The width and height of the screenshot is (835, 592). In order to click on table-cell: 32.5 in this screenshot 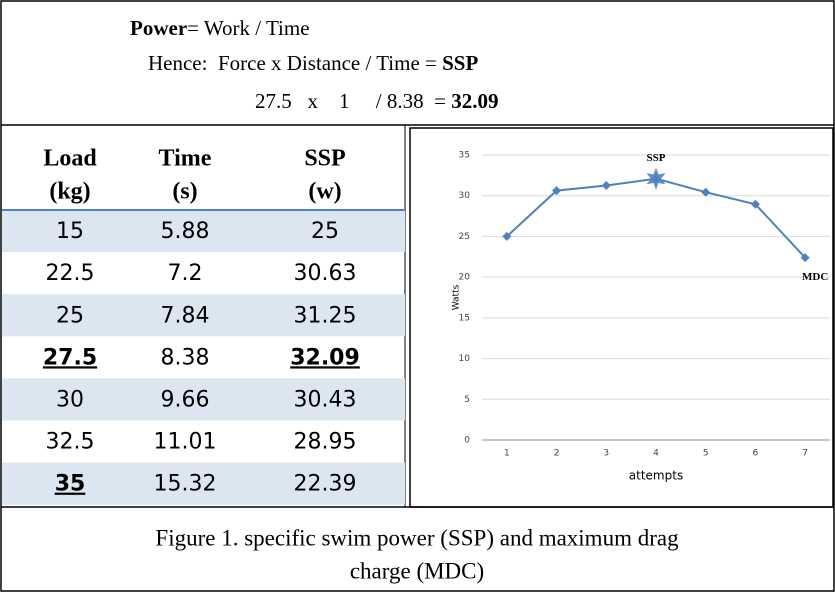, I will do `click(70, 442)`.